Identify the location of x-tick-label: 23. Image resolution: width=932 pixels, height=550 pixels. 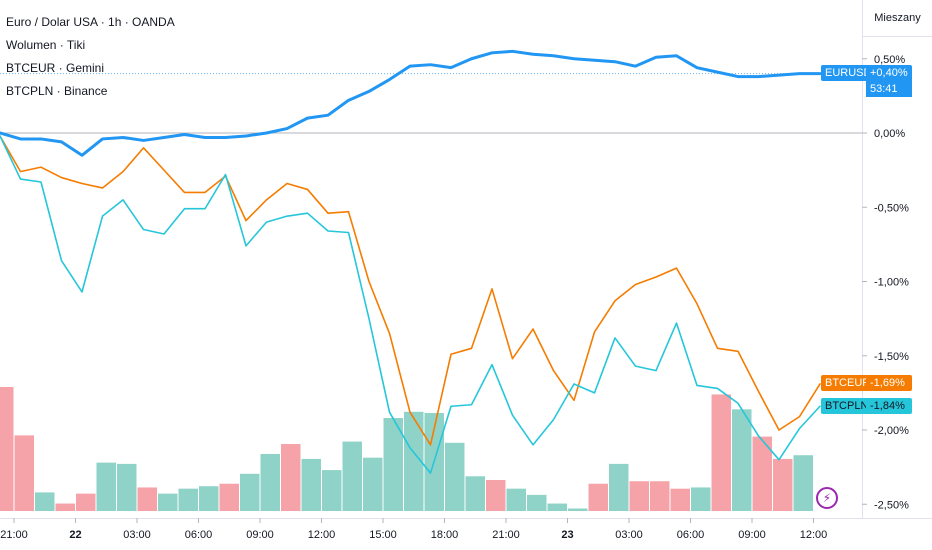
(567, 535).